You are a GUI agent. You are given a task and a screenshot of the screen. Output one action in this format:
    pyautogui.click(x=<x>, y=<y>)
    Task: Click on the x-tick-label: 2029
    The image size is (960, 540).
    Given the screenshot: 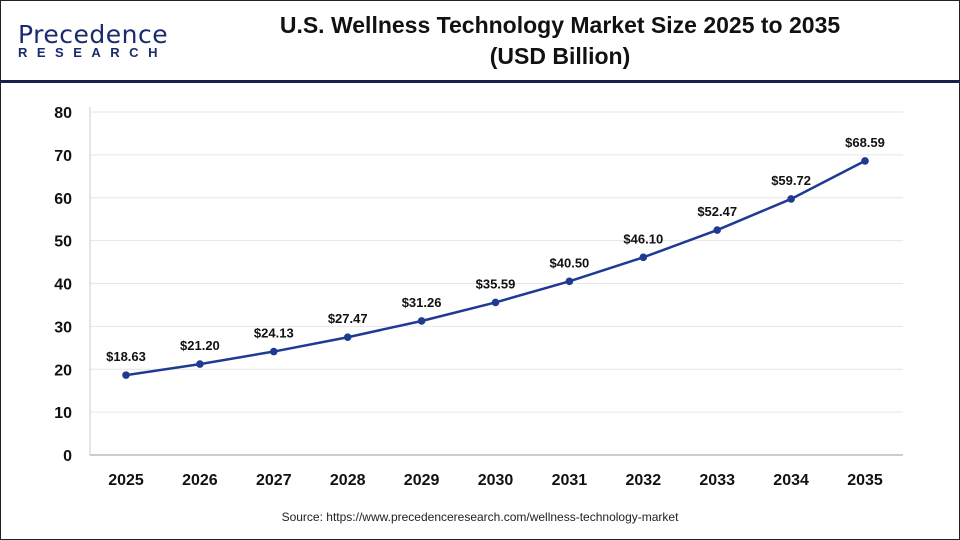 What is the action you would take?
    pyautogui.click(x=422, y=480)
    